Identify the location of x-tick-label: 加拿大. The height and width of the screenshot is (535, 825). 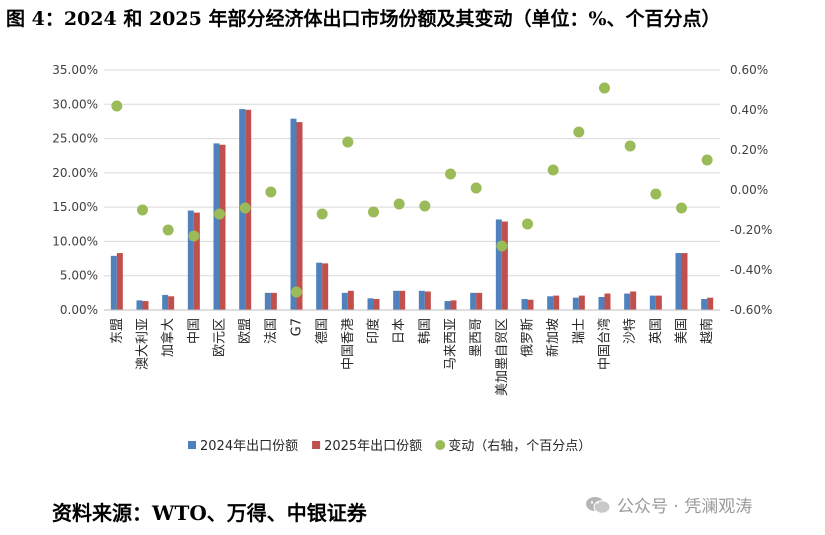
(168, 337).